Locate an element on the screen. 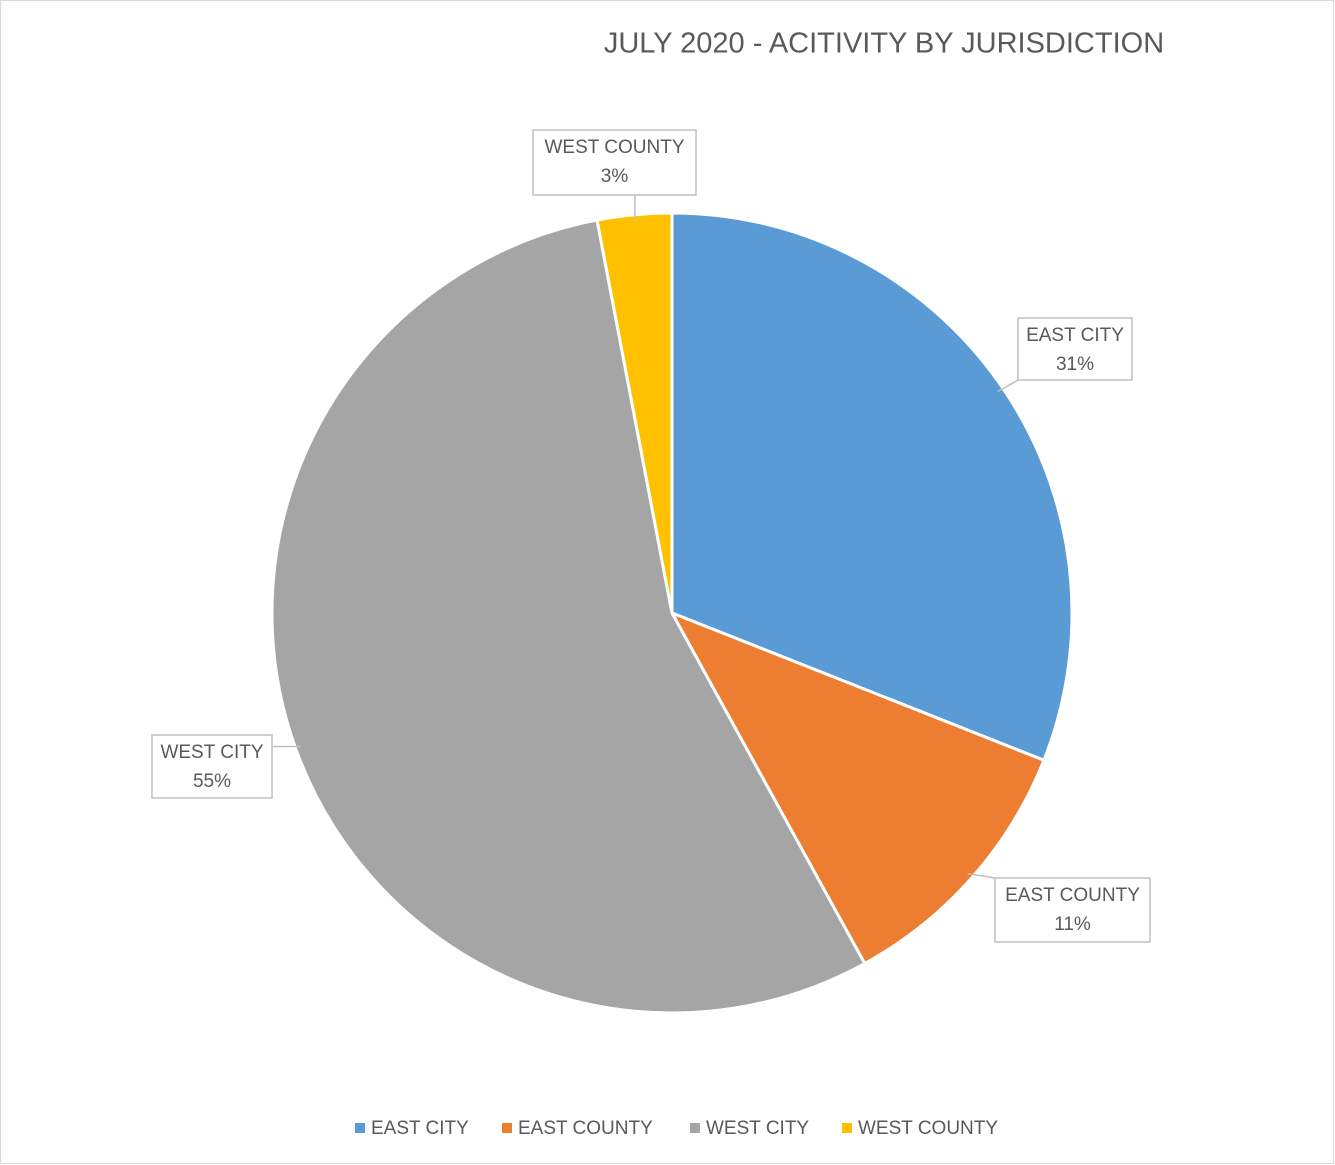 The width and height of the screenshot is (1335, 1165). data-label-value: 11% is located at coordinates (1072, 924).